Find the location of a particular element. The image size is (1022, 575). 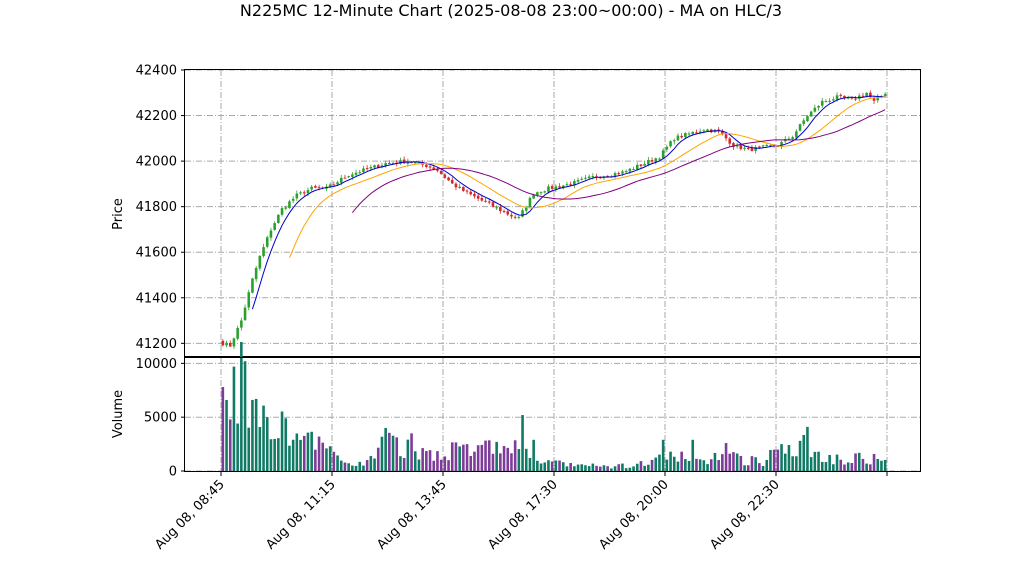

volume-axis-label: Volume is located at coordinates (118, 414).